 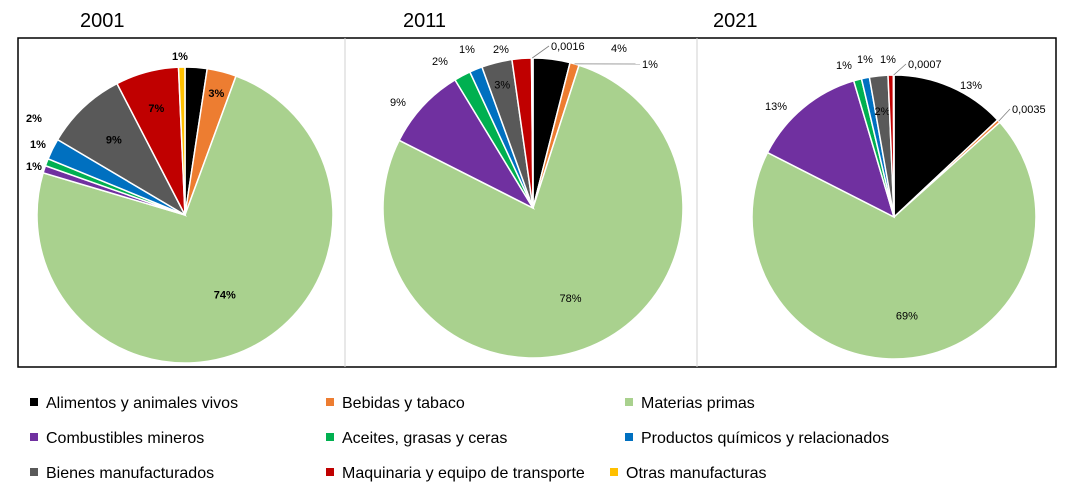 I want to click on slice-data-label: 0,0016, so click(x=568, y=47).